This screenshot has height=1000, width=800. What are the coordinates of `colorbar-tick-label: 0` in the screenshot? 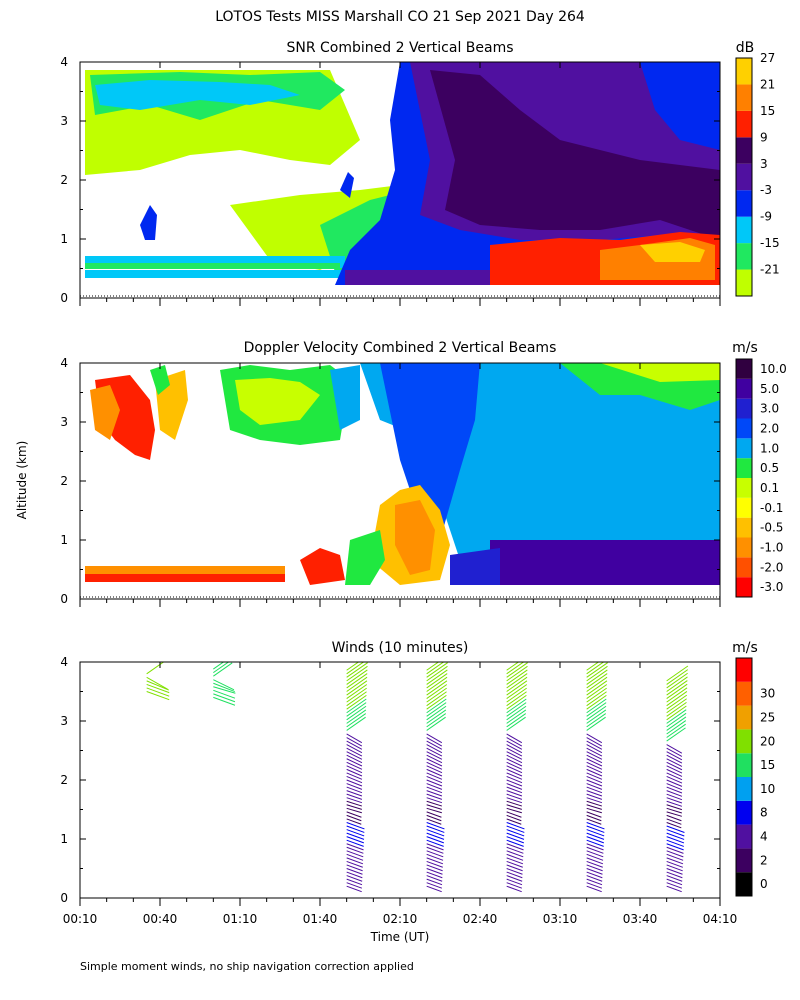 It's located at (764, 884).